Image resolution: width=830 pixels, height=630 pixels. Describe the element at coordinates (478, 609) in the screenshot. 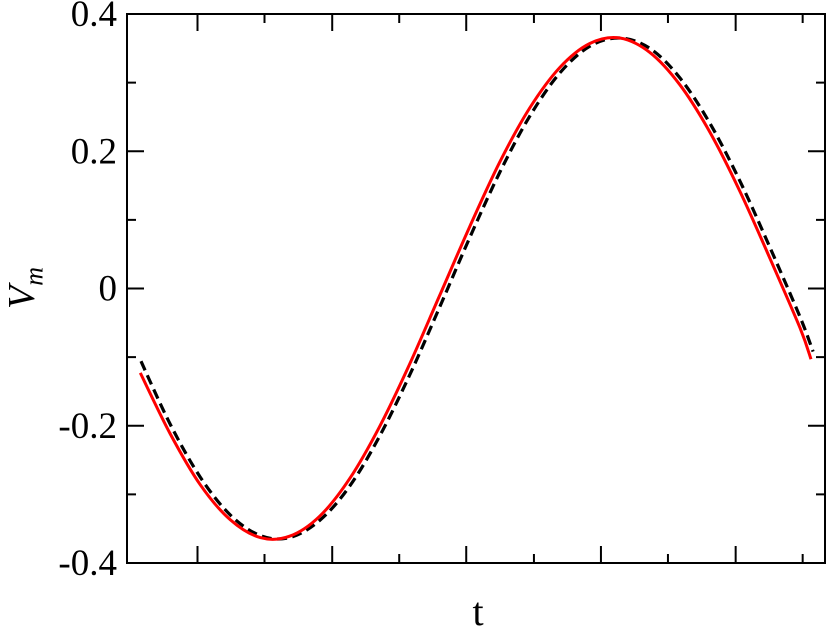

I see `x-axis-title: t` at that location.